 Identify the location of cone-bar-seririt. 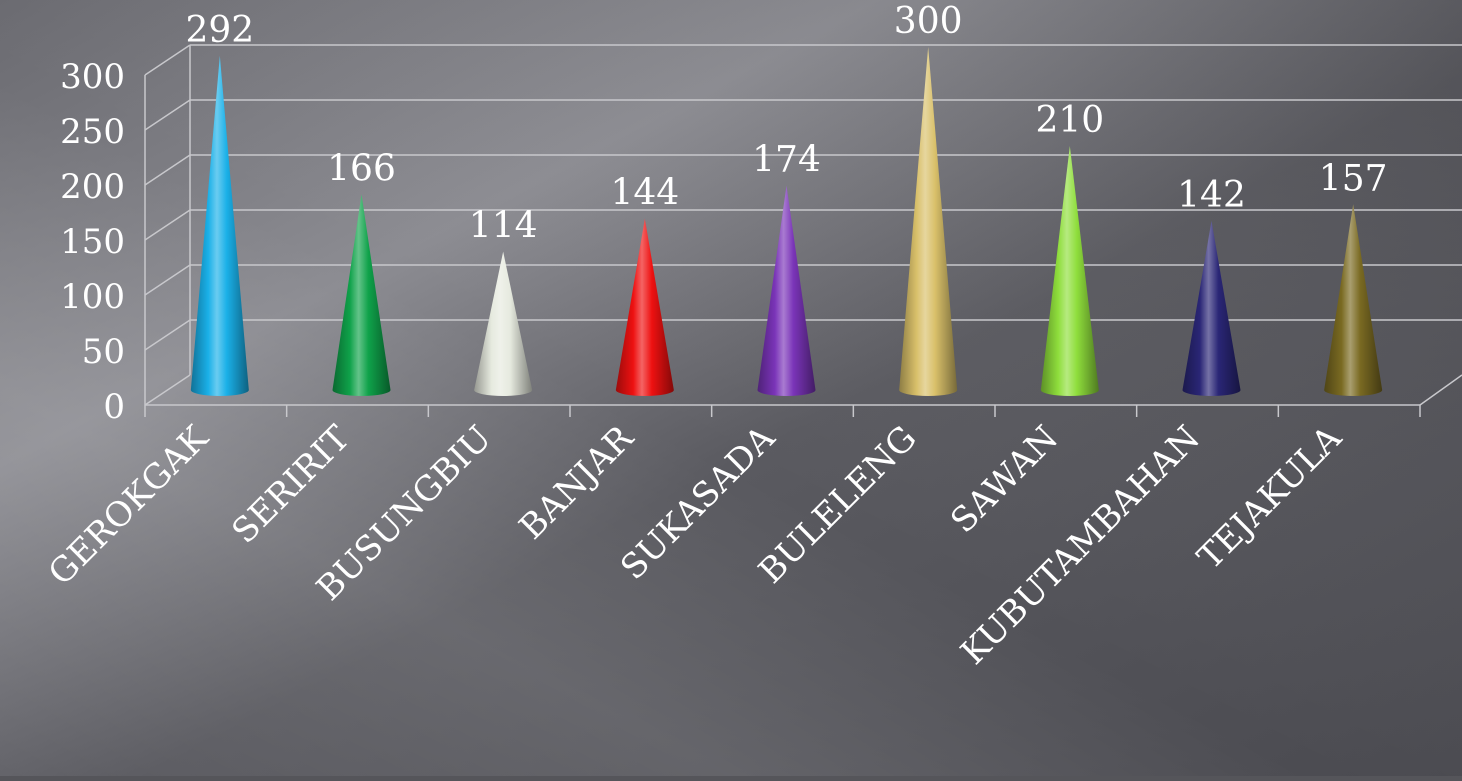
(361, 295).